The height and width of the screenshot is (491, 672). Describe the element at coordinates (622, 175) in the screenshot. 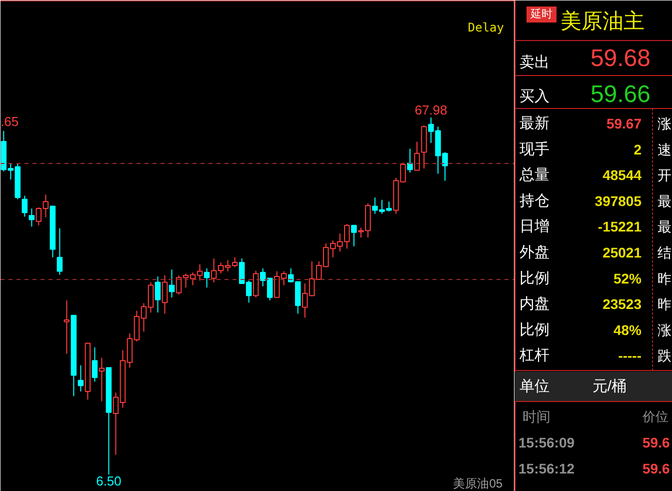

I see `text: 48544` at that location.